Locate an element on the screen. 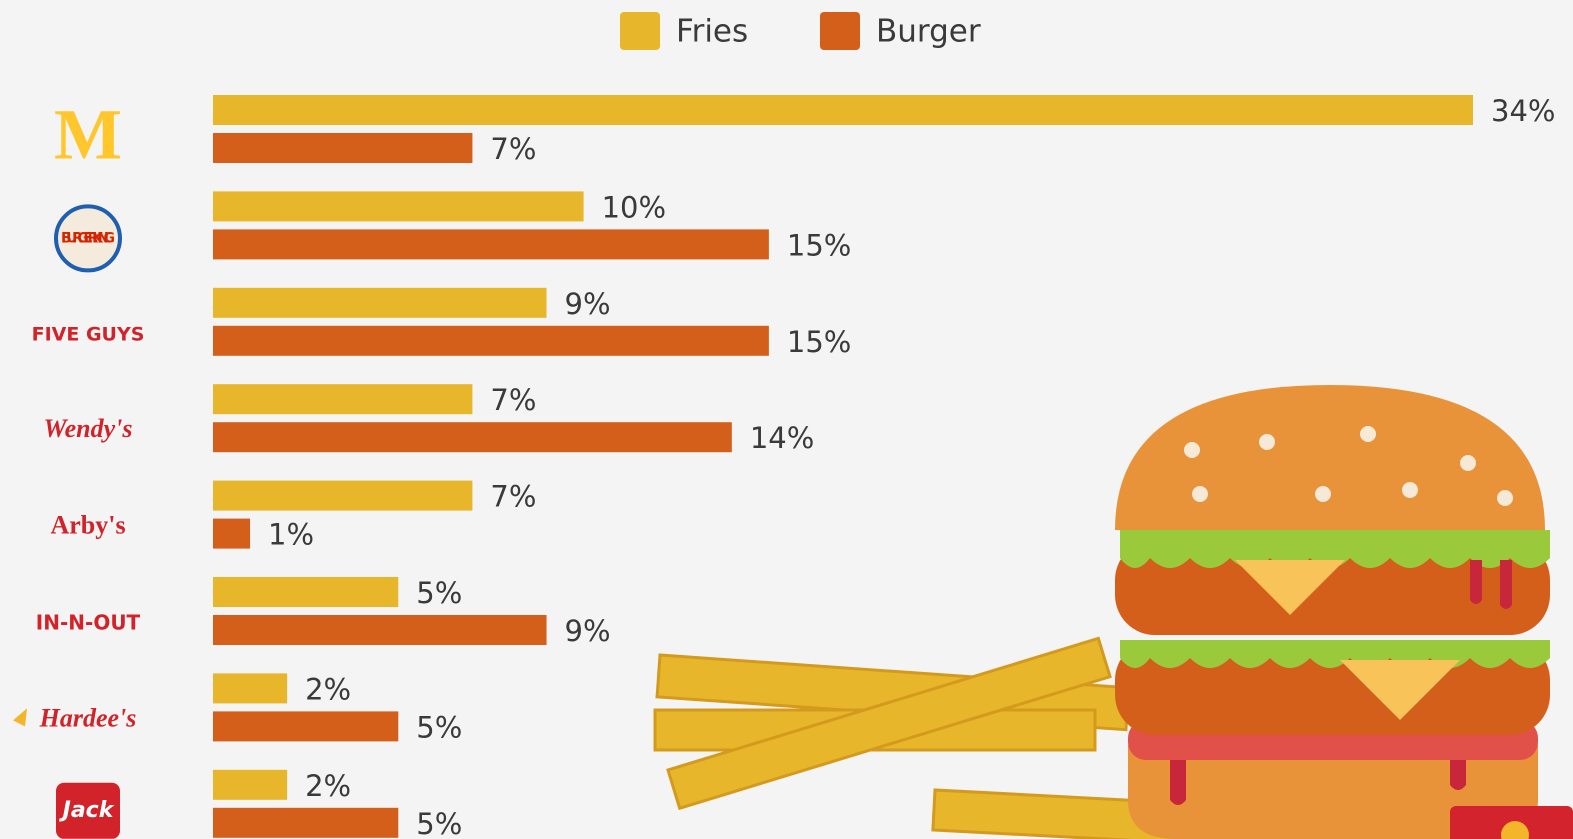 The height and width of the screenshot is (839, 1573). category-logo: FIVE GUYS is located at coordinates (88, 334).